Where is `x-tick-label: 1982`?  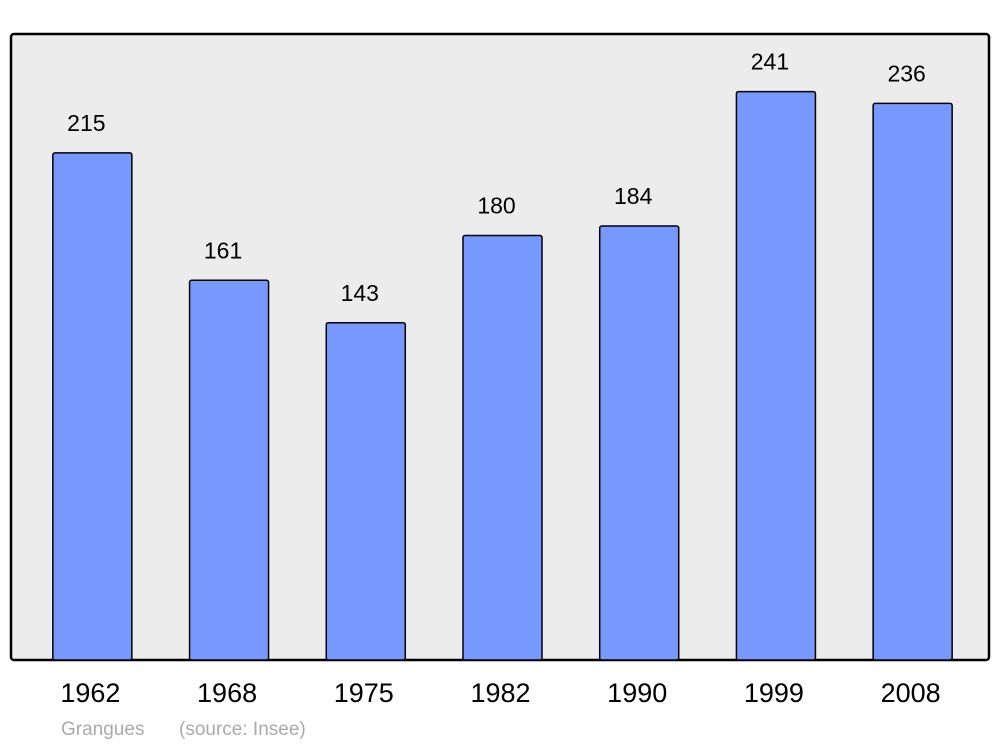
x-tick-label: 1982 is located at coordinates (500, 693).